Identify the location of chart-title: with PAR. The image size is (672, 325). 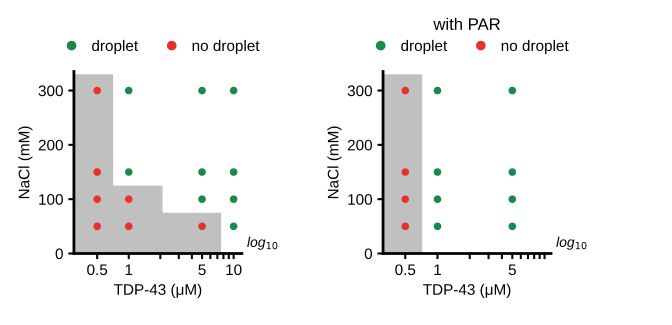
(466, 24).